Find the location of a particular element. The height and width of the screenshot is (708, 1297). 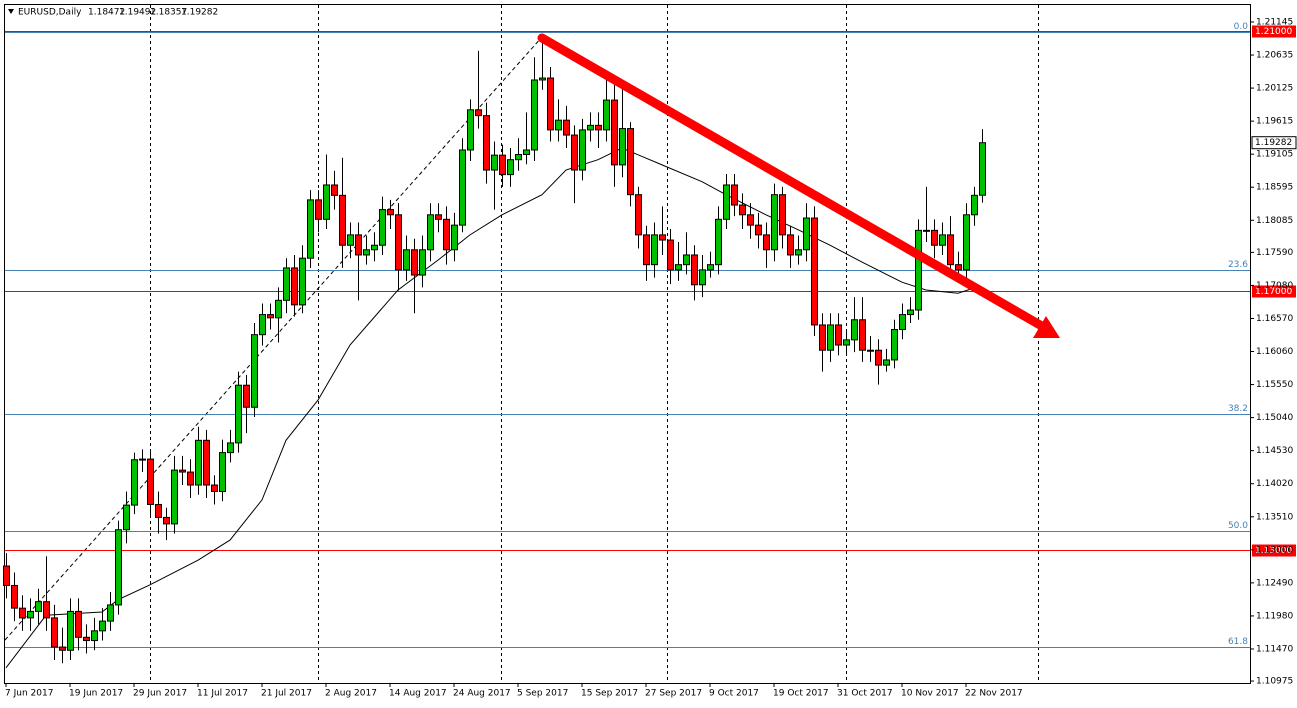

fib-label: 23.6 is located at coordinates (1238, 265).